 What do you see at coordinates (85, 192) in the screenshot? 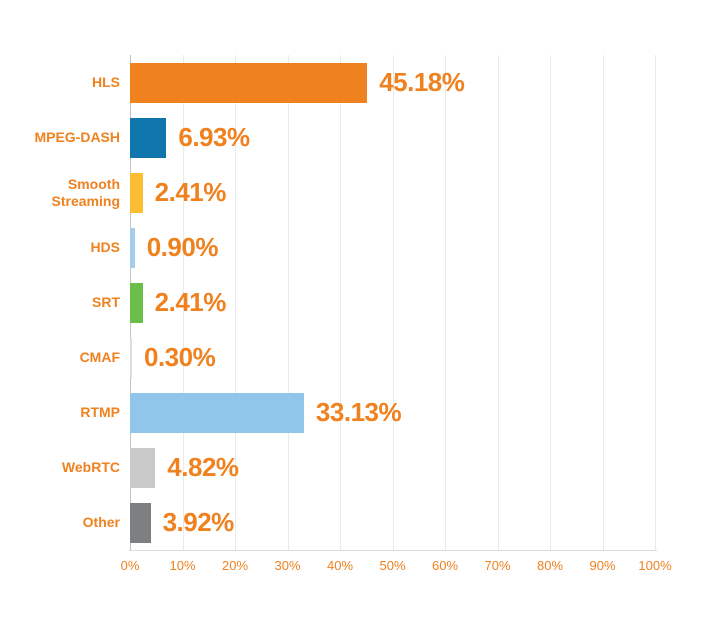
I see `category-label: Smooth Streaming` at bounding box center [85, 192].